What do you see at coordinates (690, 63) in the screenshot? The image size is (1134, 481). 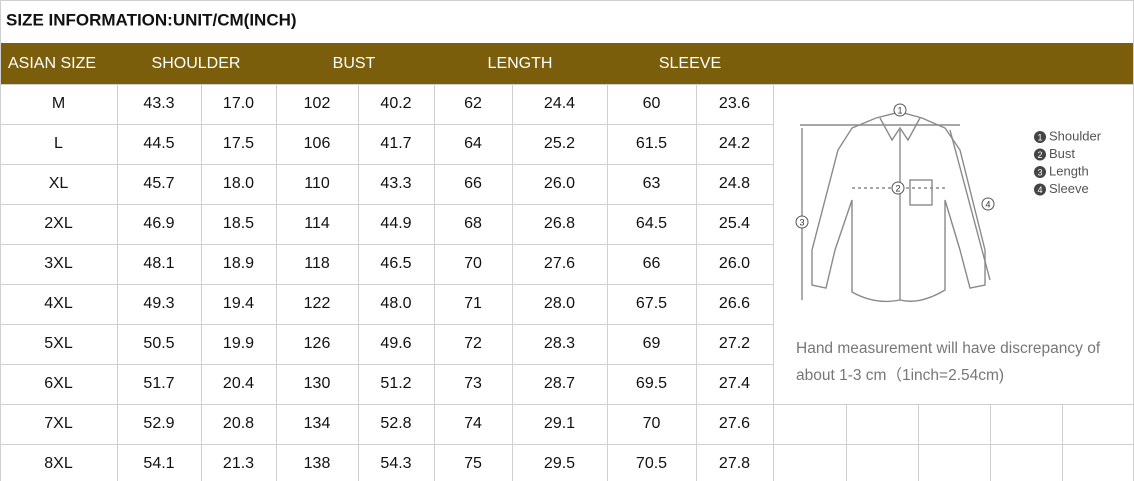 I see `column-header: SLEEVE` at bounding box center [690, 63].